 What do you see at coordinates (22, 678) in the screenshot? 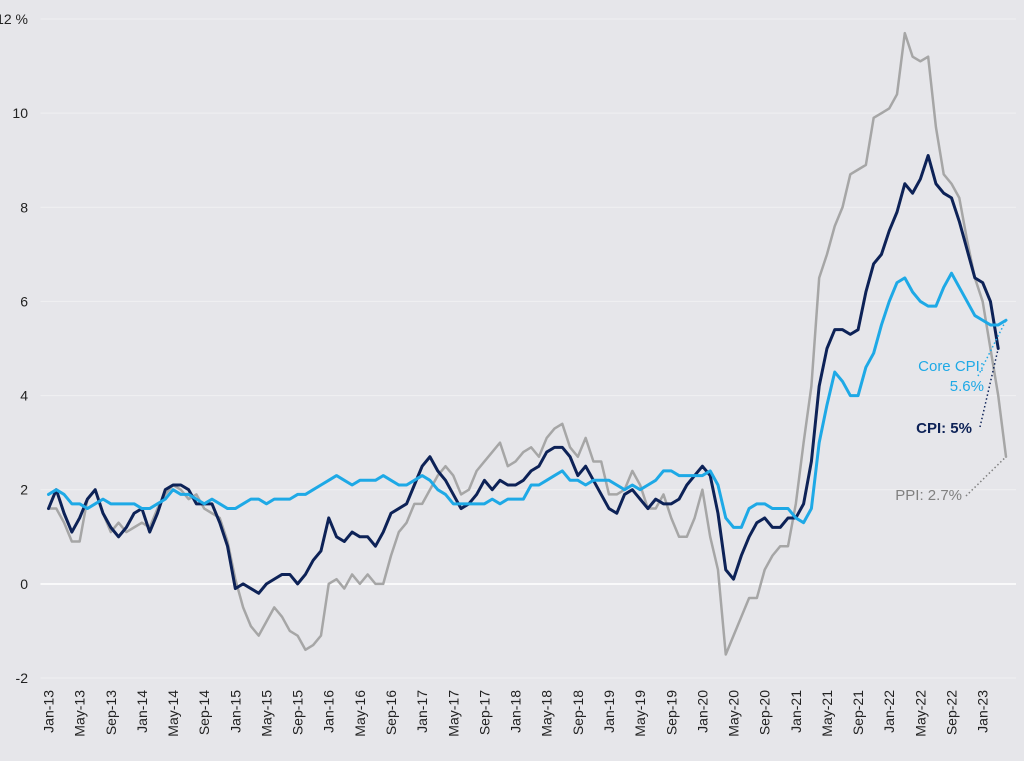
I see `y-tick-label: -2` at bounding box center [22, 678].